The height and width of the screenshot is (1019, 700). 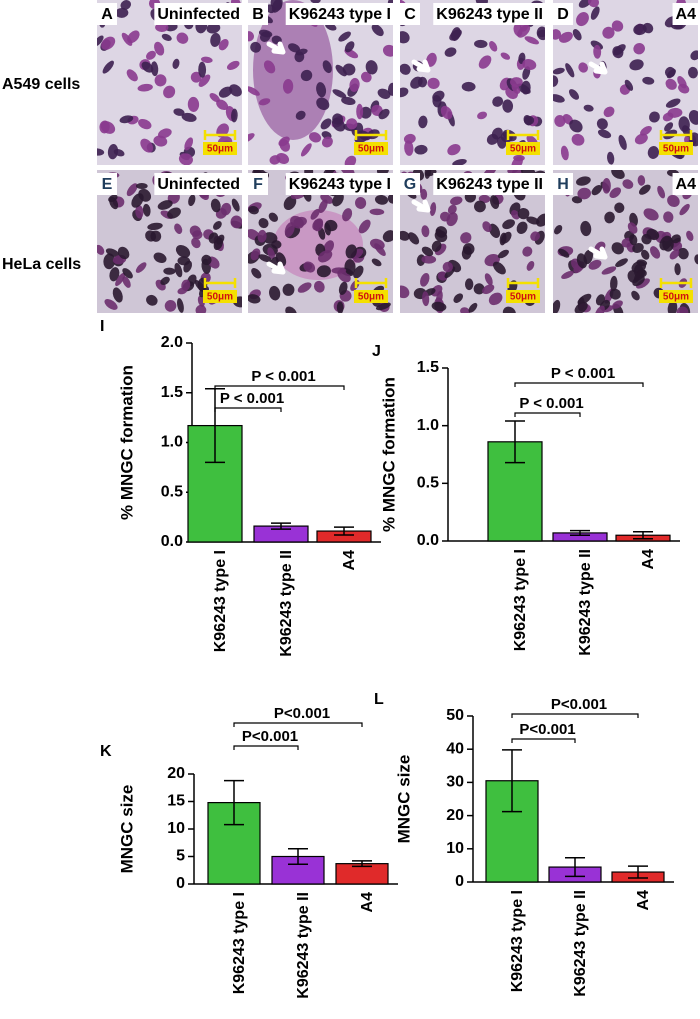 I want to click on scale-label: 50μm, so click(x=523, y=149).